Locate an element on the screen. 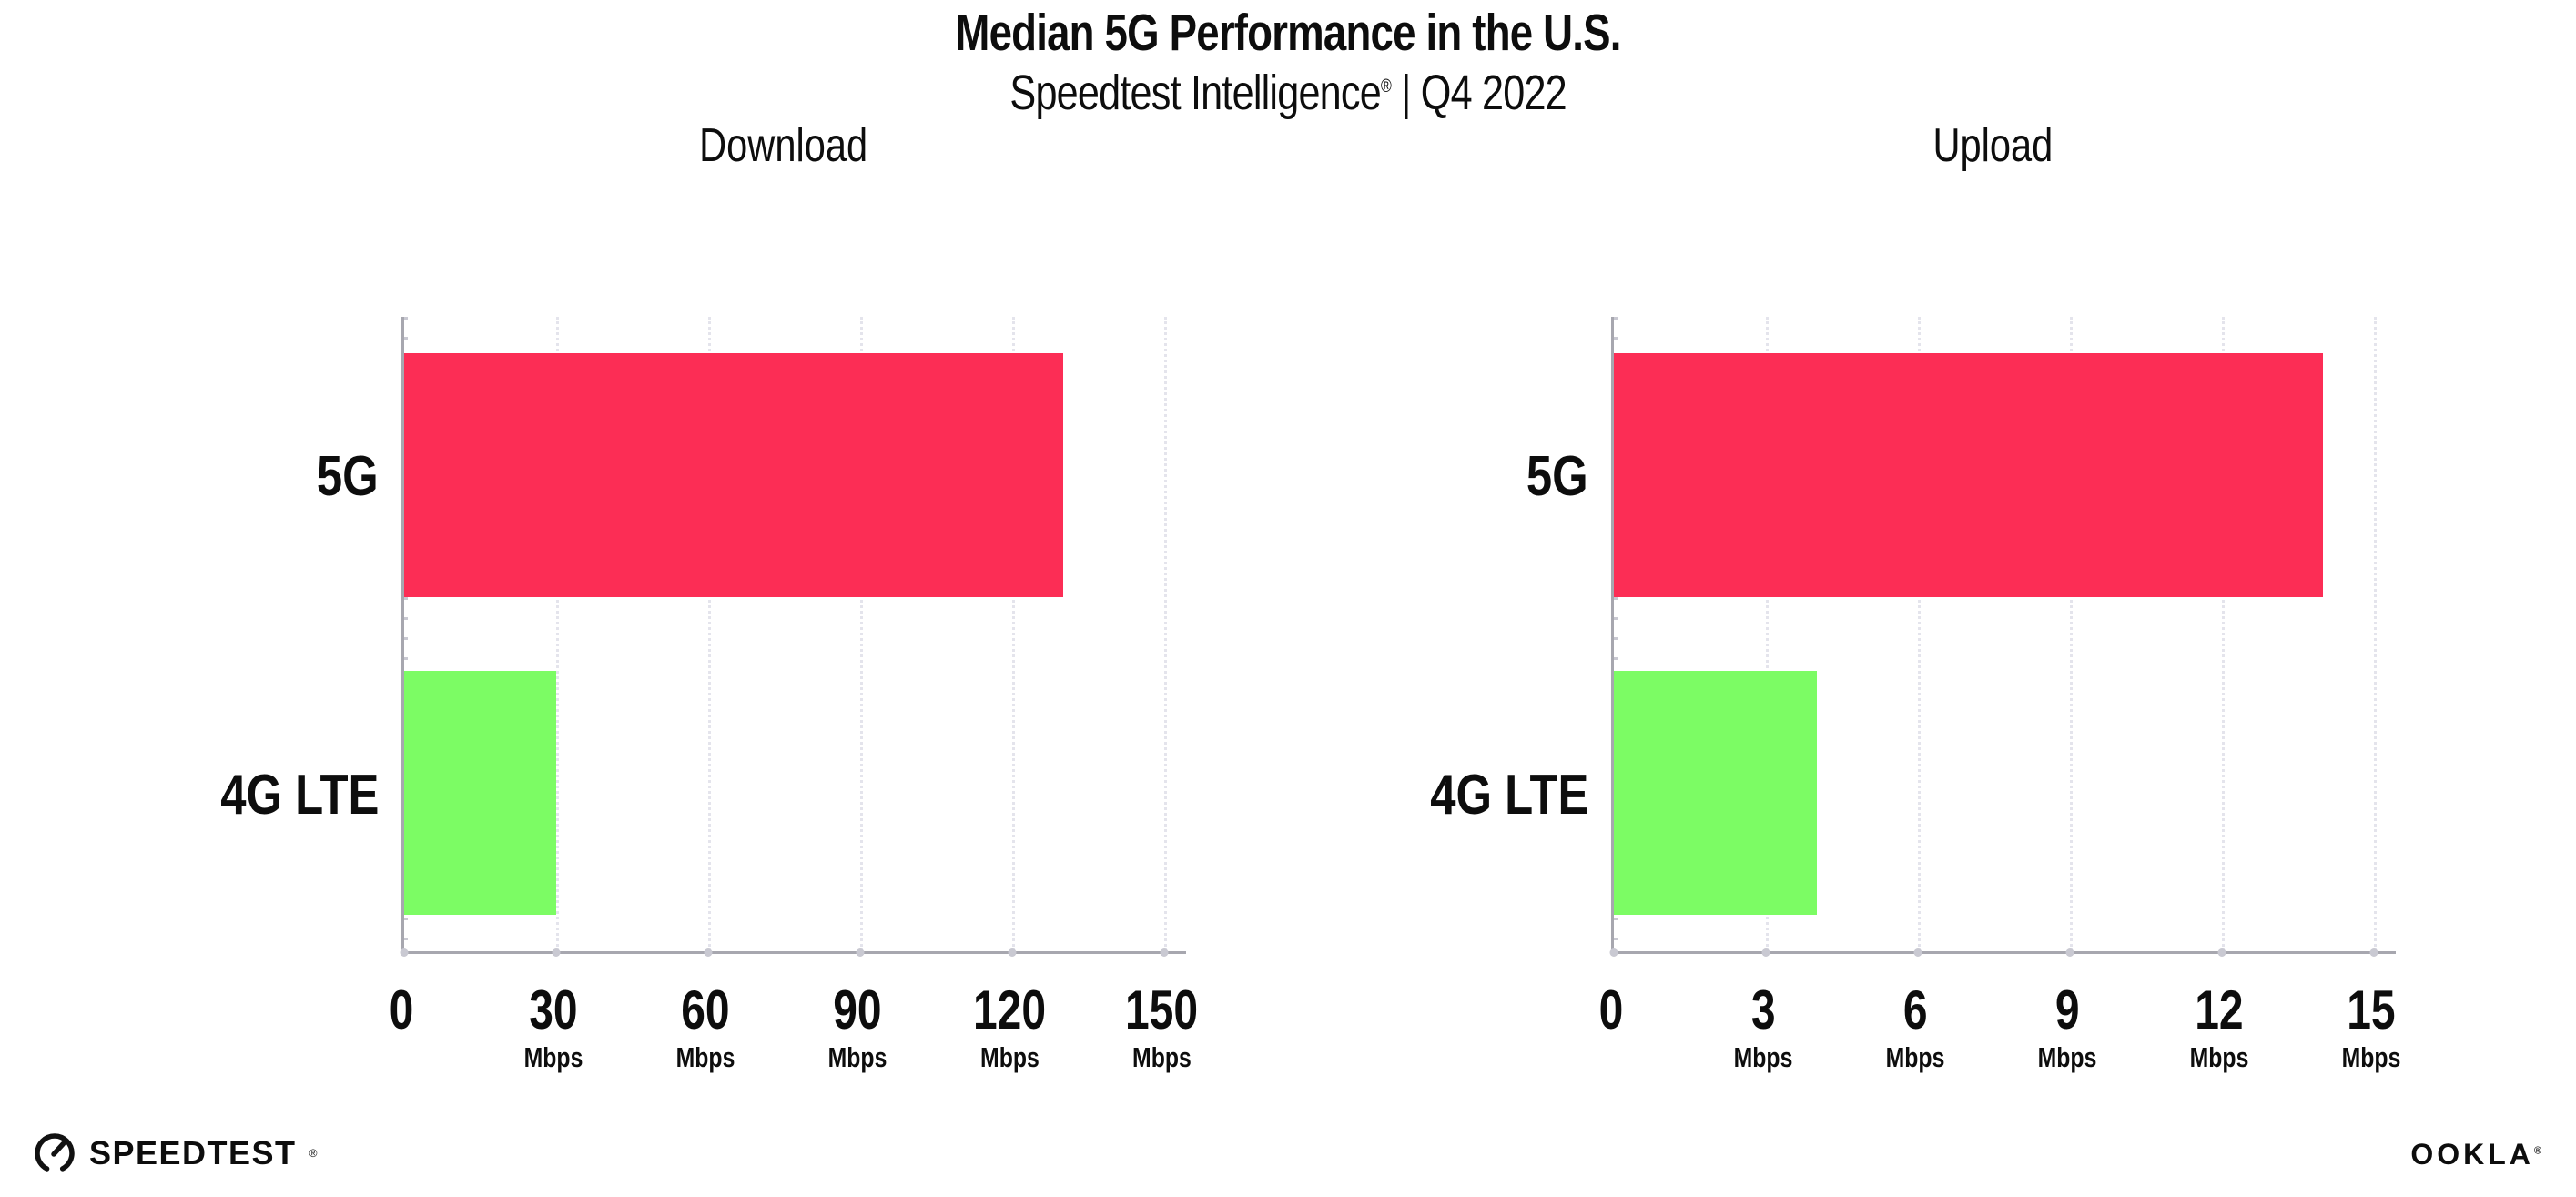  x-tick-value: 90 is located at coordinates (858, 1011).